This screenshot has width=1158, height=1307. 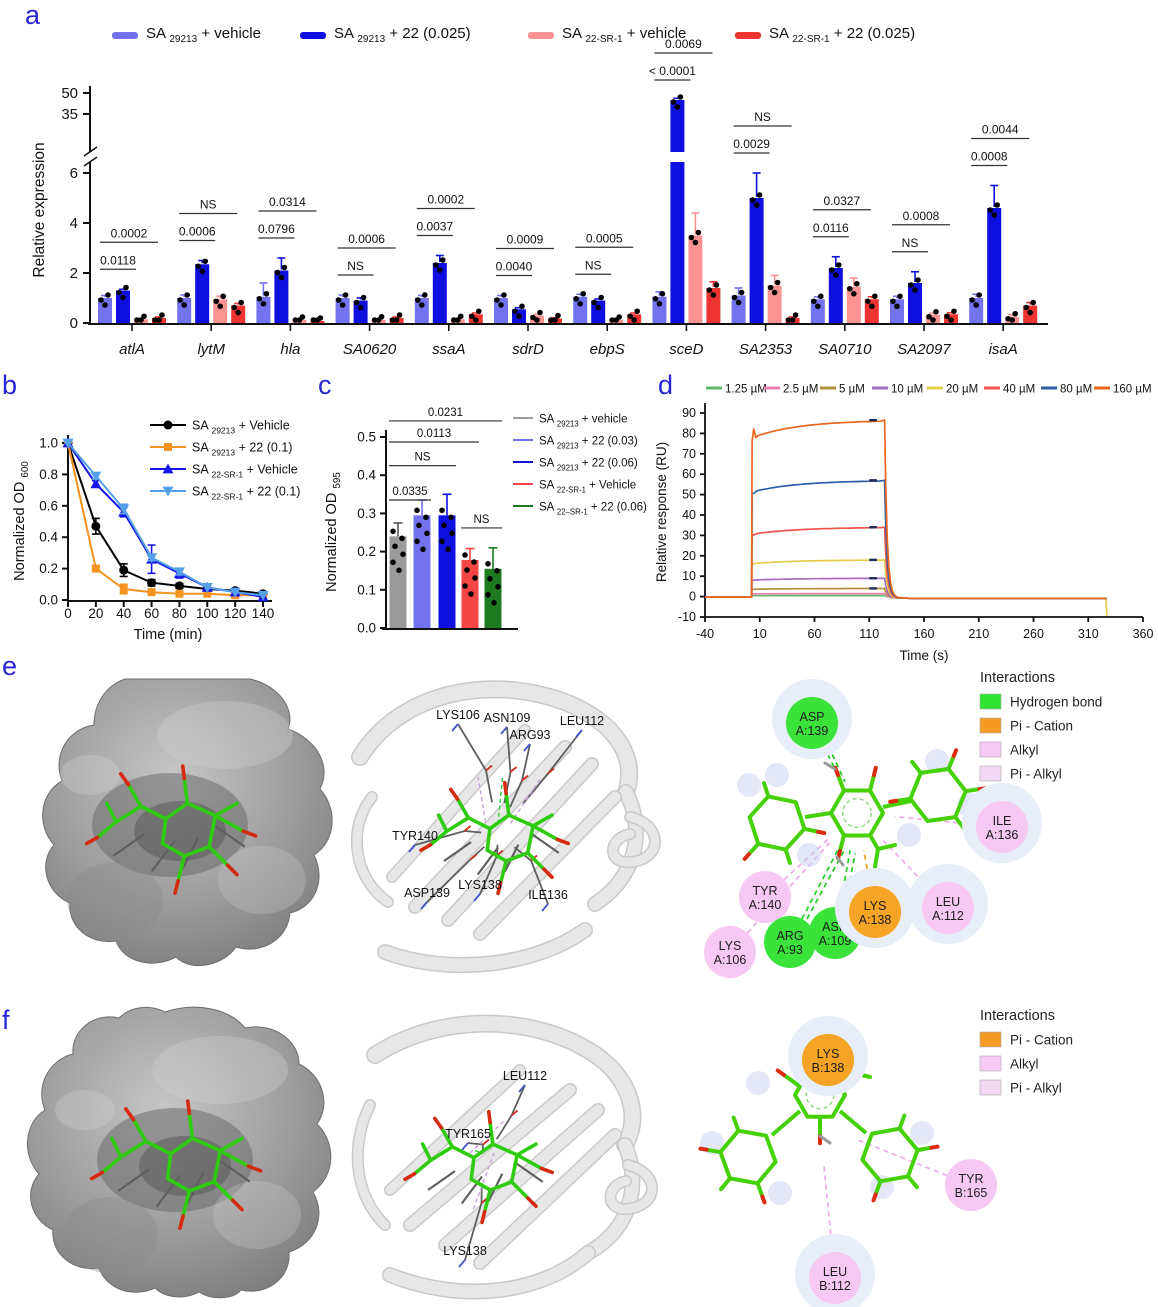 I want to click on residue-chain: A:112, so click(x=948, y=916).